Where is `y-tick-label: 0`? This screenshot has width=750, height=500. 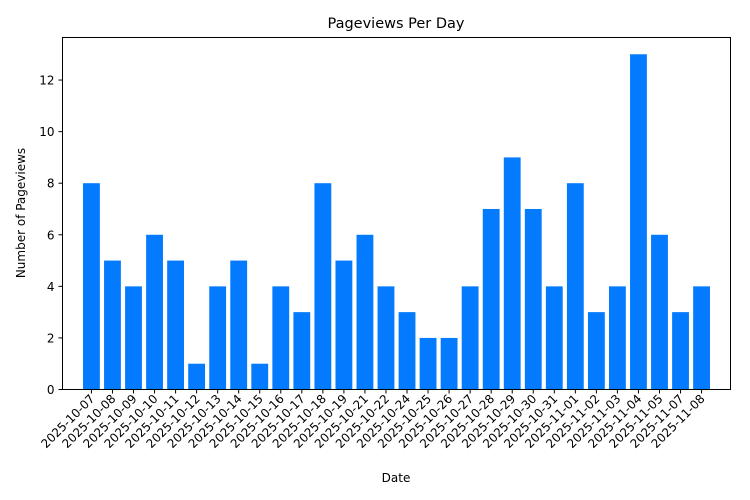 y-tick-label: 0 is located at coordinates (51, 390).